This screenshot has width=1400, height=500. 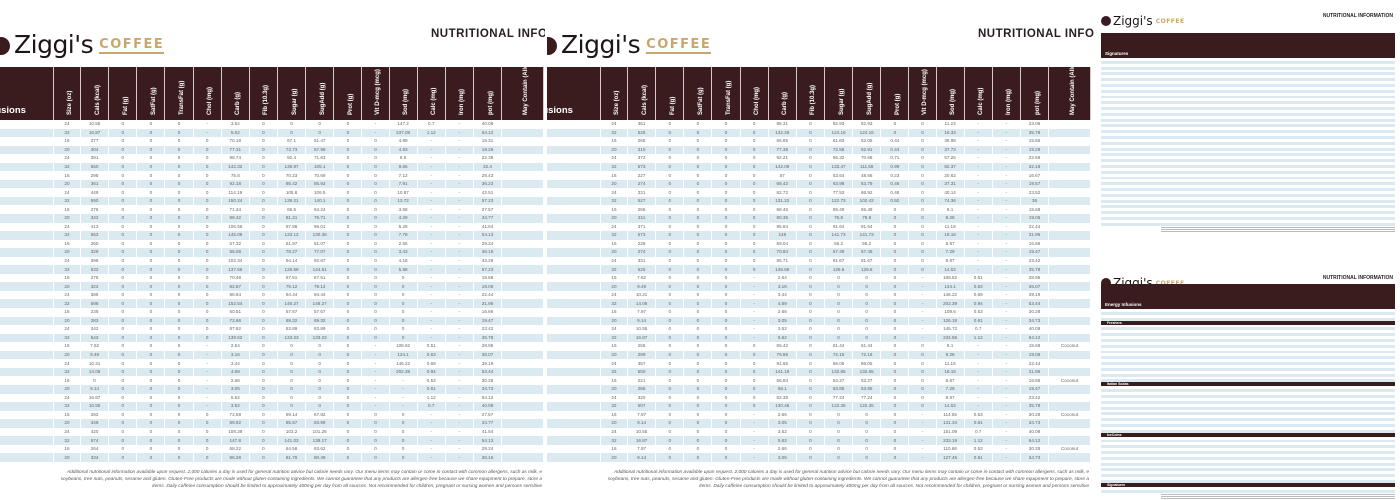 I want to click on table-cell: 525, so click(x=642, y=269).